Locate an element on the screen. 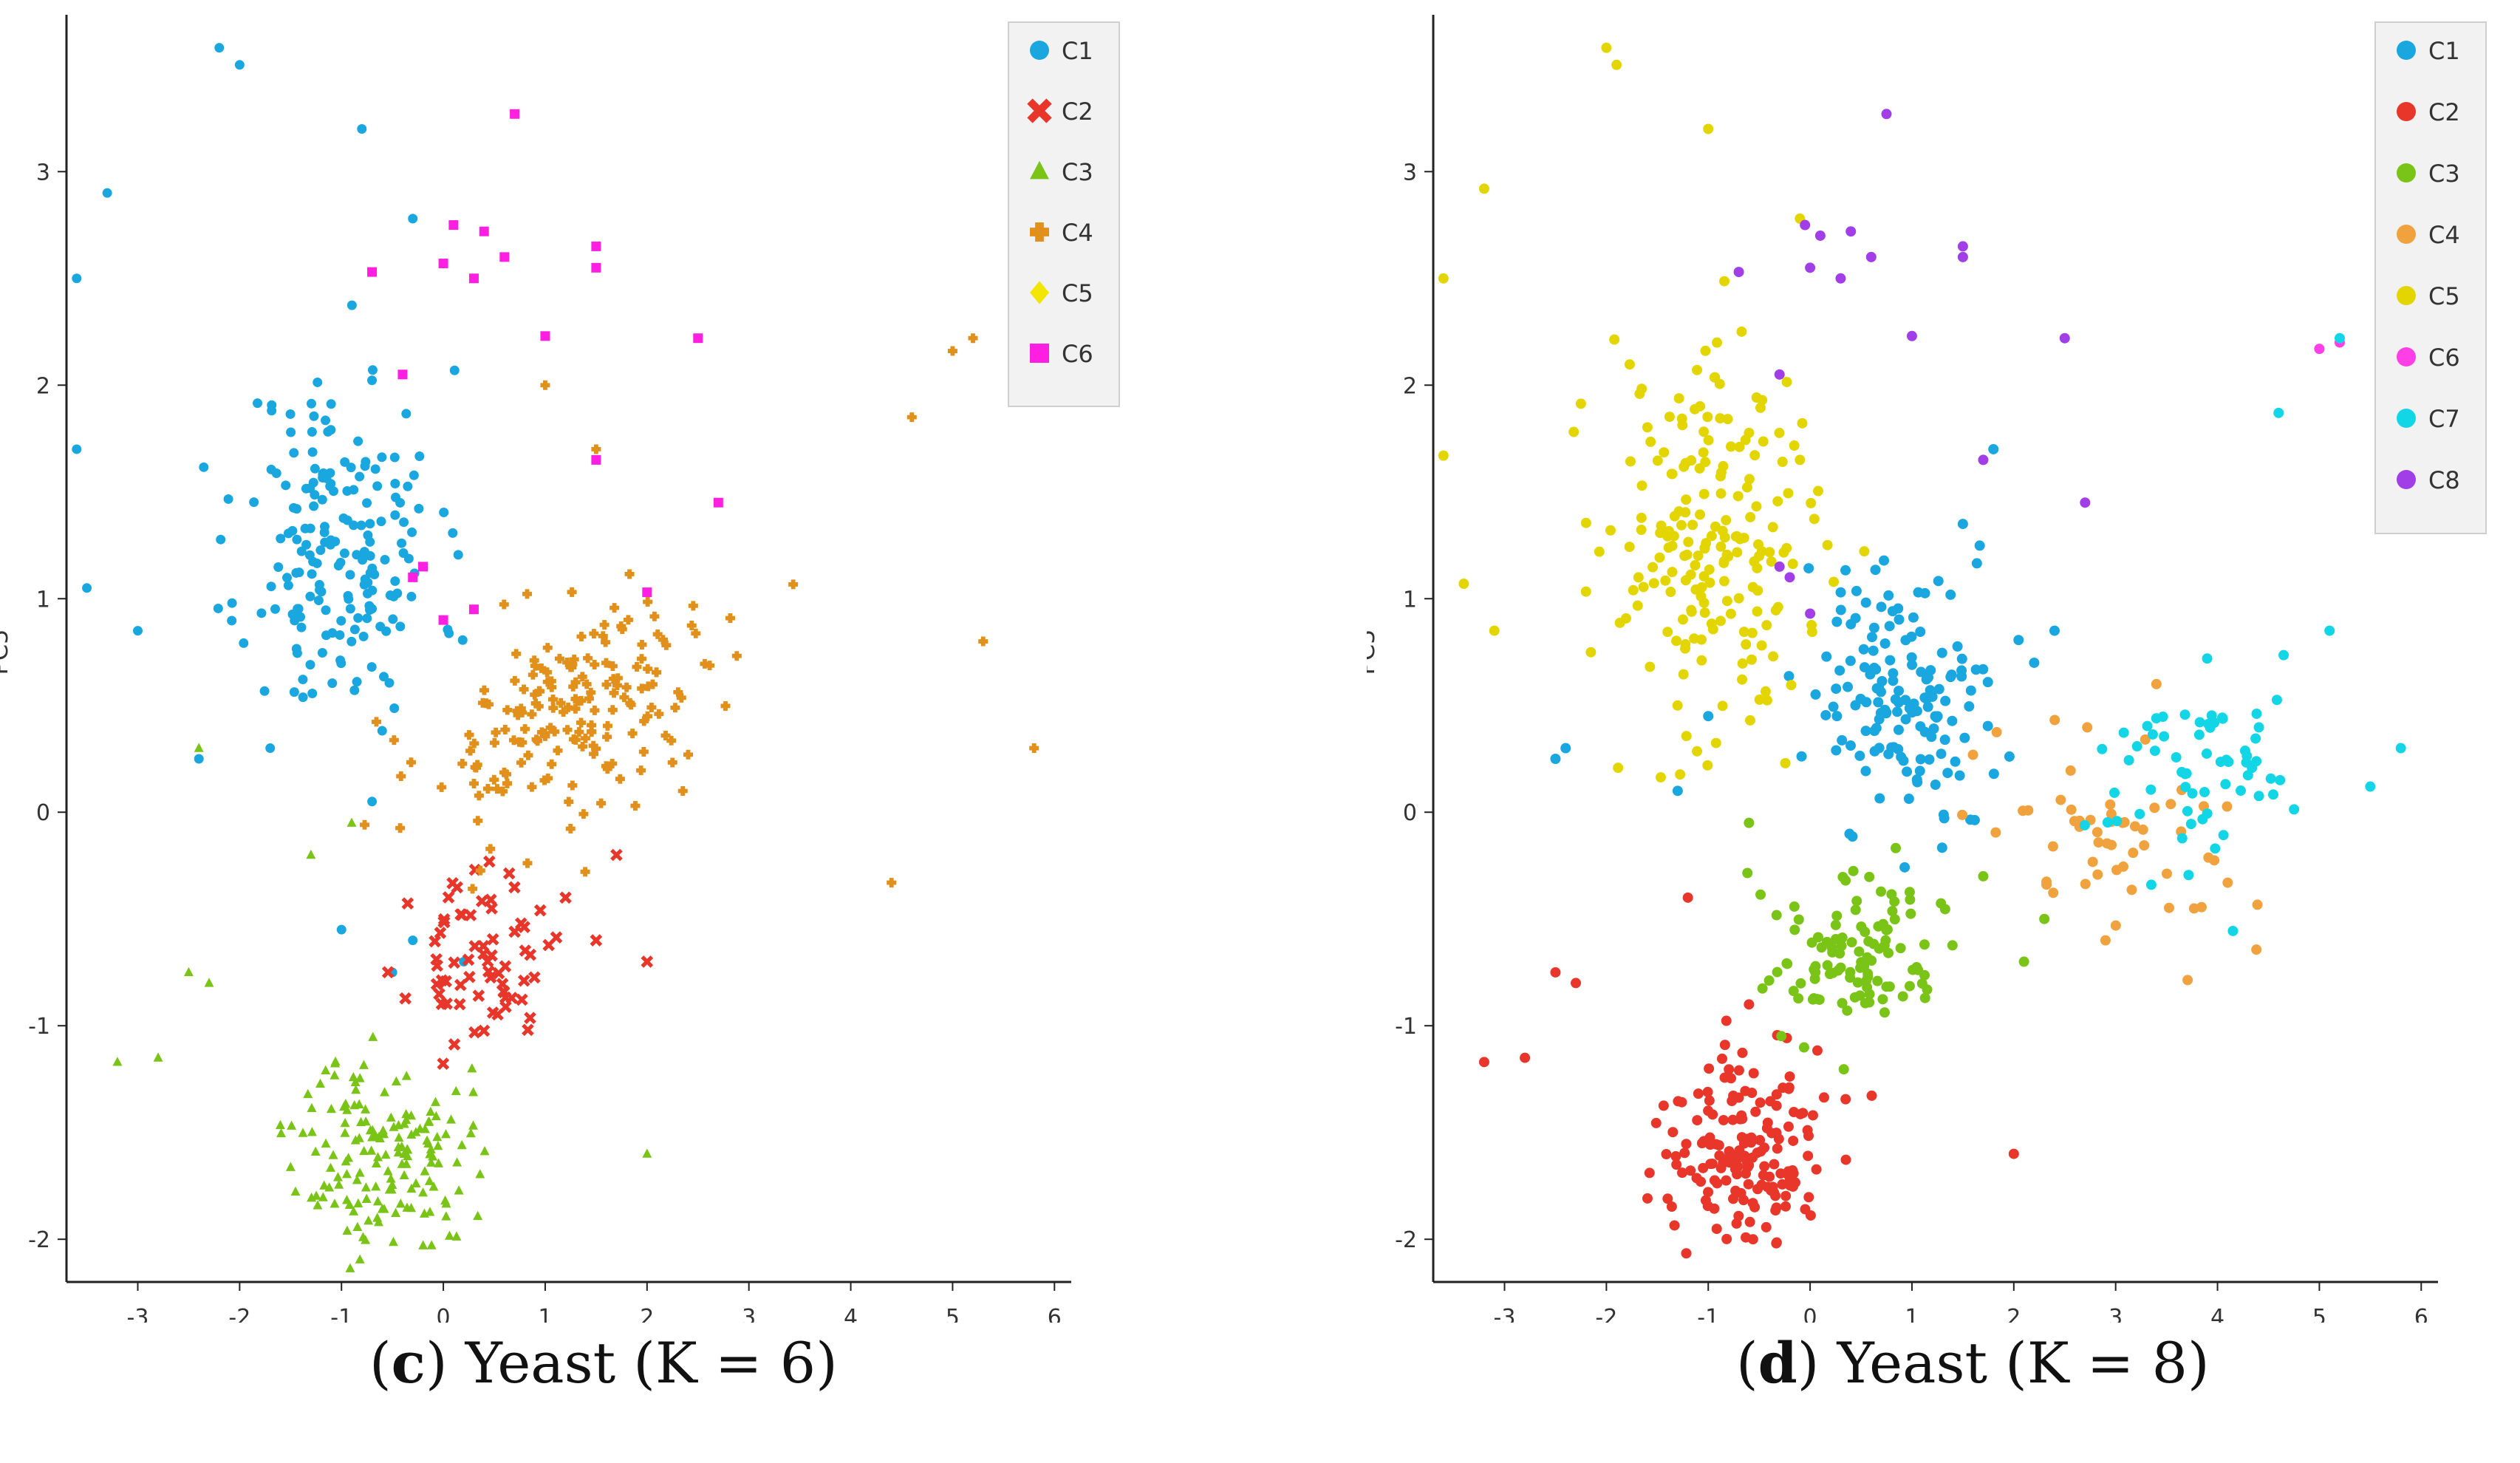 The width and height of the screenshot is (2520, 1463). y-tick-label: 1 is located at coordinates (43, 600).